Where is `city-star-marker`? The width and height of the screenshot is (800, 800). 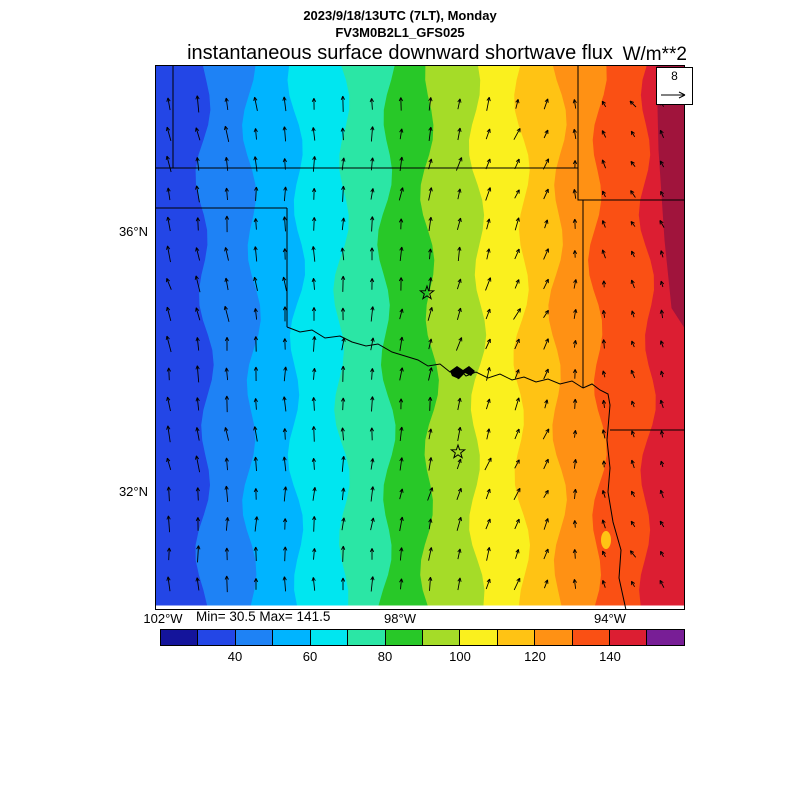 city-star-marker is located at coordinates (458, 451).